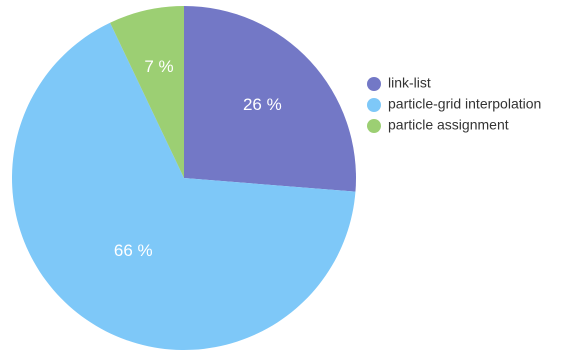 The image size is (582, 352). Describe the element at coordinates (409, 83) in the screenshot. I see `legend-label-link-list: link-list` at that location.